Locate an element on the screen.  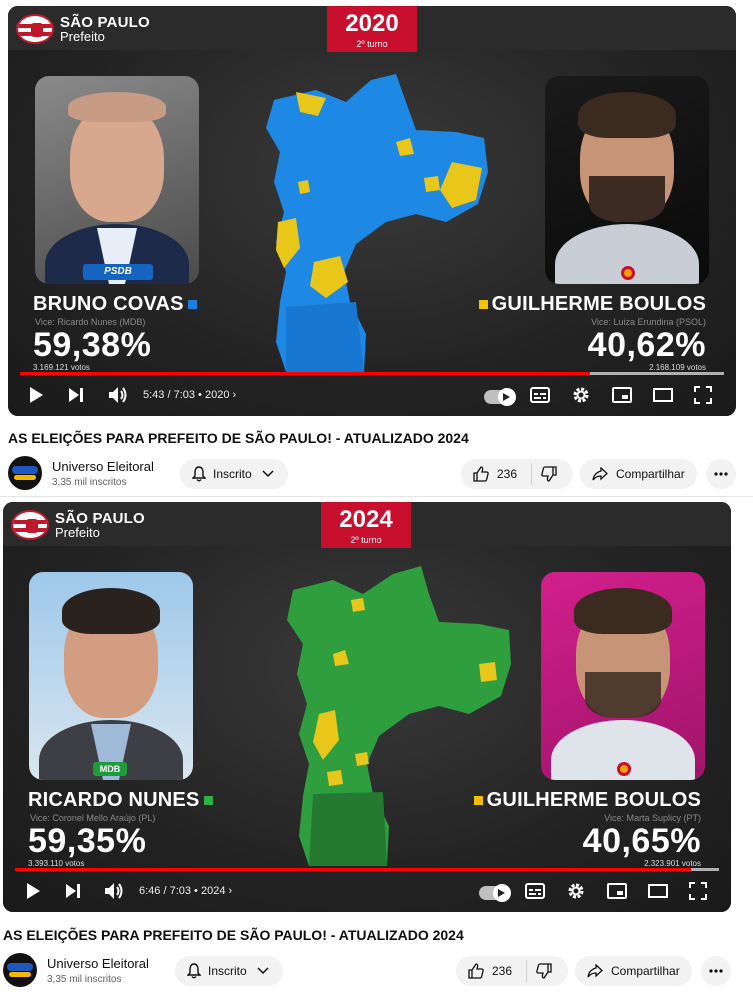
bell-icon is located at coordinates (199, 474).